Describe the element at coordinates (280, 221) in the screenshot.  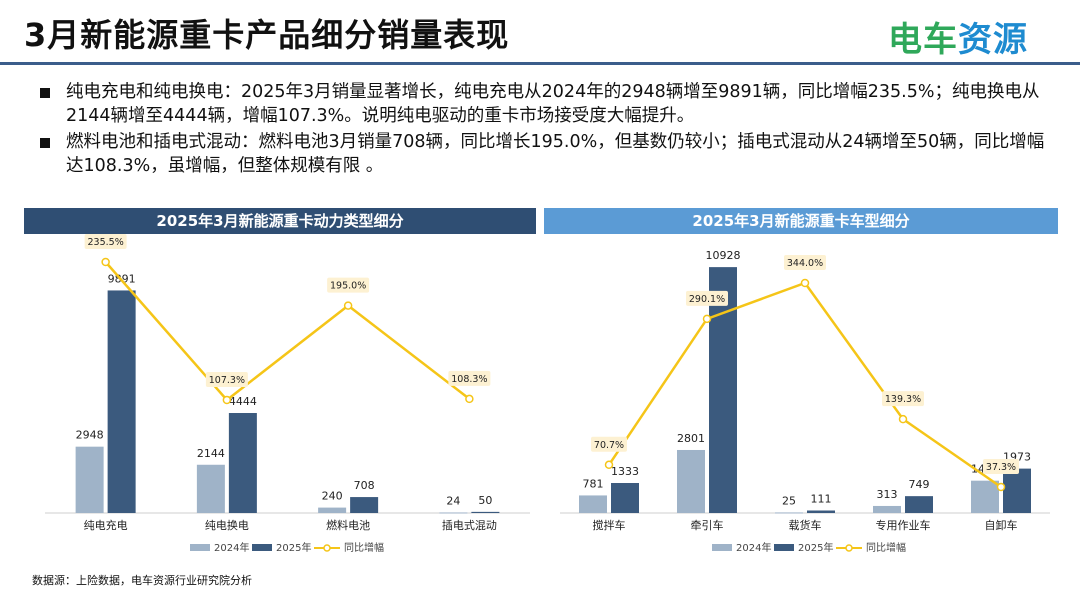
I see `chart-1-title: 2025年3月新能源重卡动力类型细分` at that location.